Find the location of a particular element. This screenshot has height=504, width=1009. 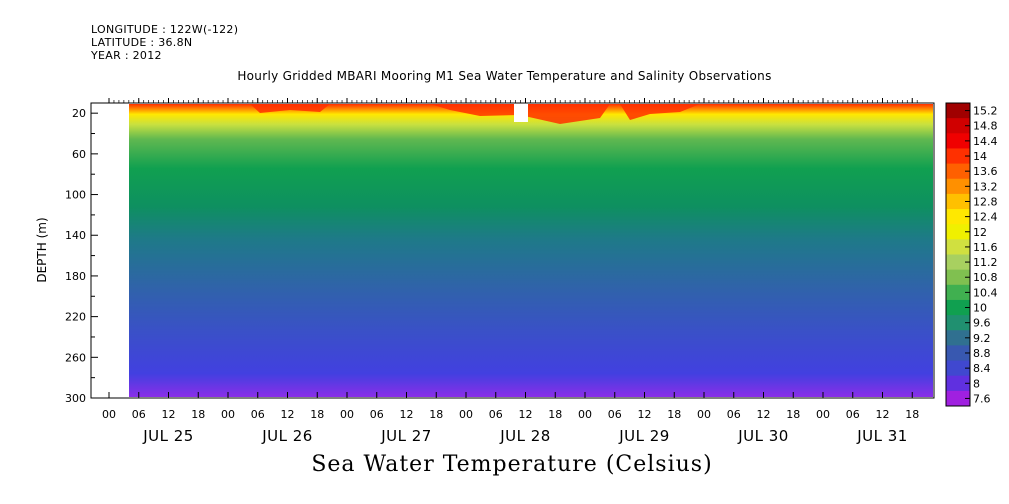

x-axis-title: Sea Water Temperature (Celsius) is located at coordinates (512, 464).